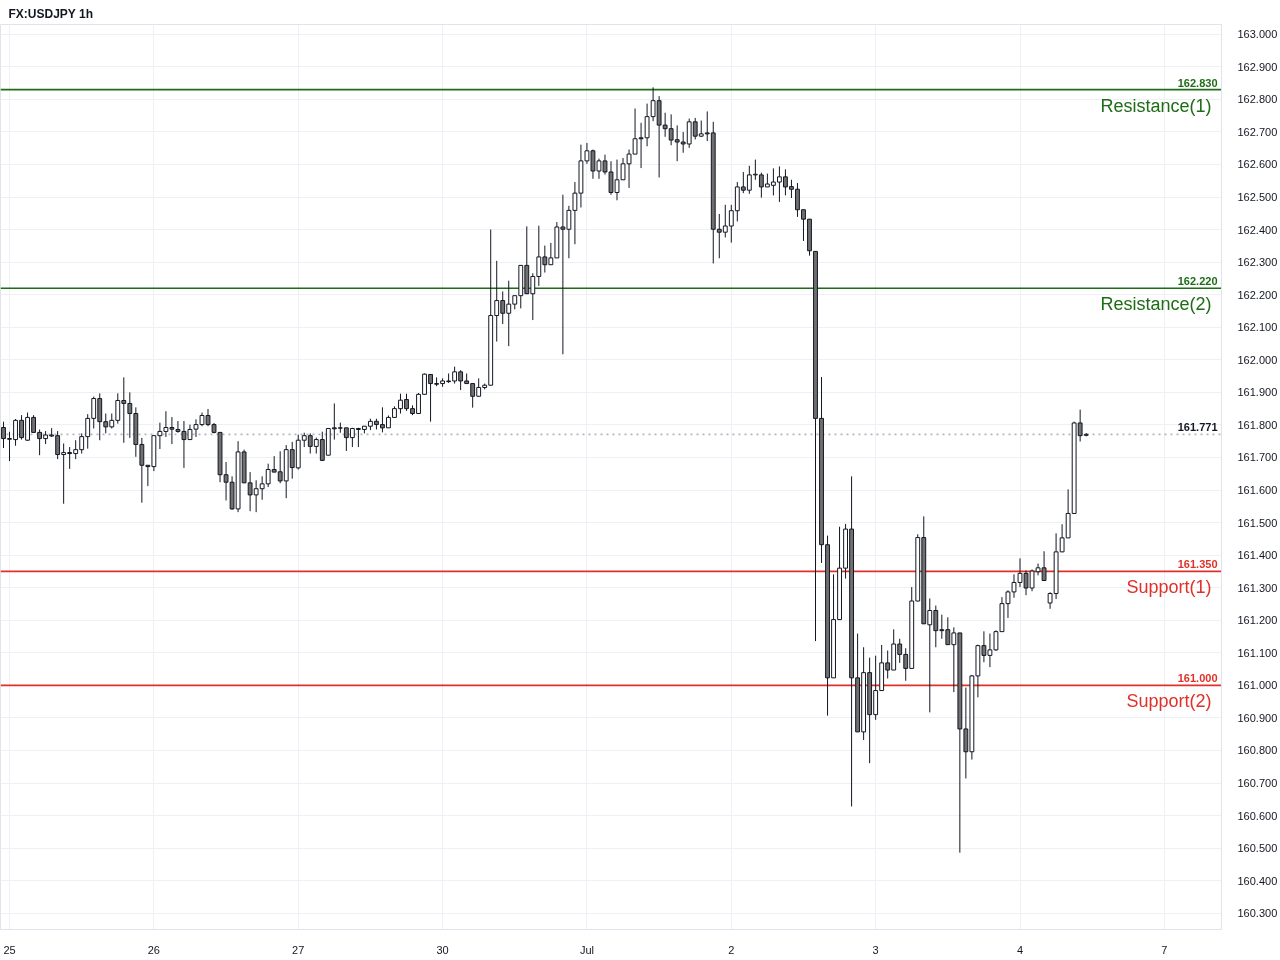 The height and width of the screenshot is (960, 1280). Describe the element at coordinates (1257, 457) in the screenshot. I see `y-tick-label: 161.700` at that location.